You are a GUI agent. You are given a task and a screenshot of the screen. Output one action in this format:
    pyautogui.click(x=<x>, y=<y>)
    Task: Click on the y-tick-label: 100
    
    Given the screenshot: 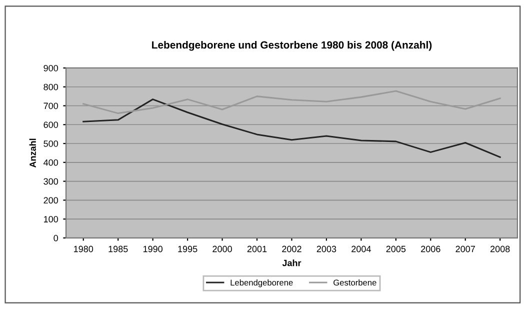 What is the action you would take?
    pyautogui.click(x=51, y=219)
    